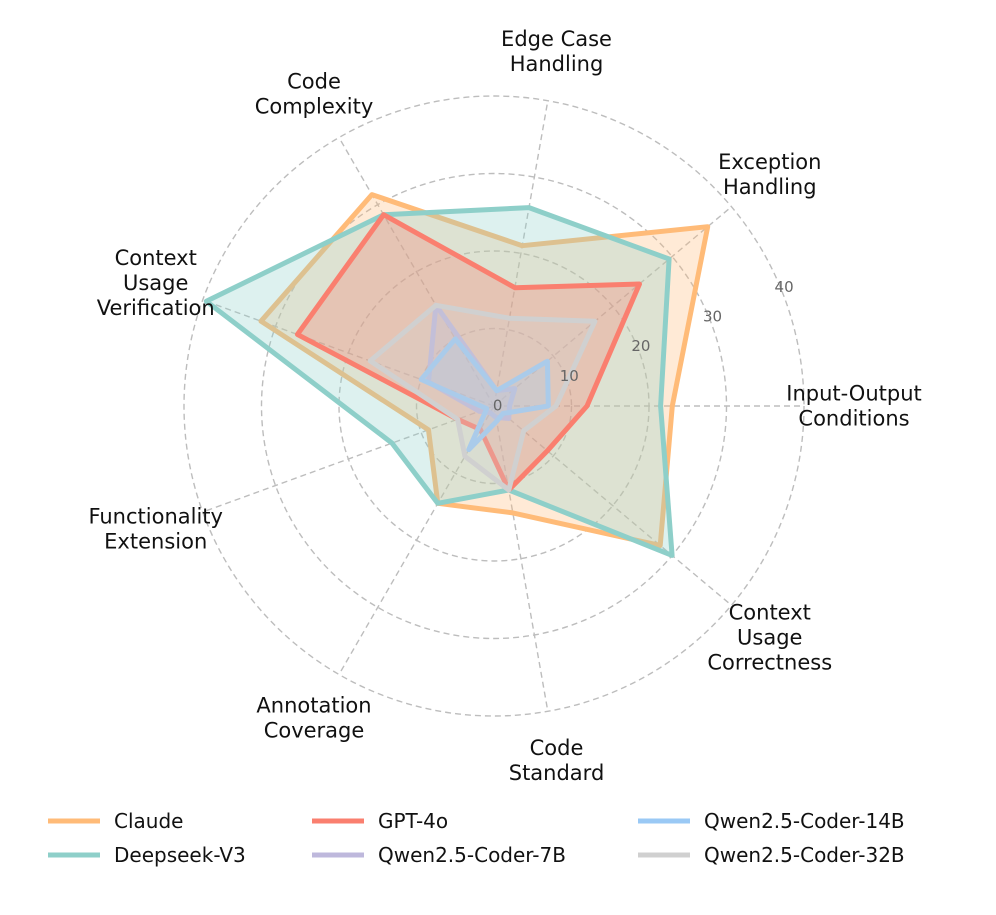 Image resolution: width=996 pixels, height=915 pixels. I want to click on legend-label: Claude, so click(148, 821).